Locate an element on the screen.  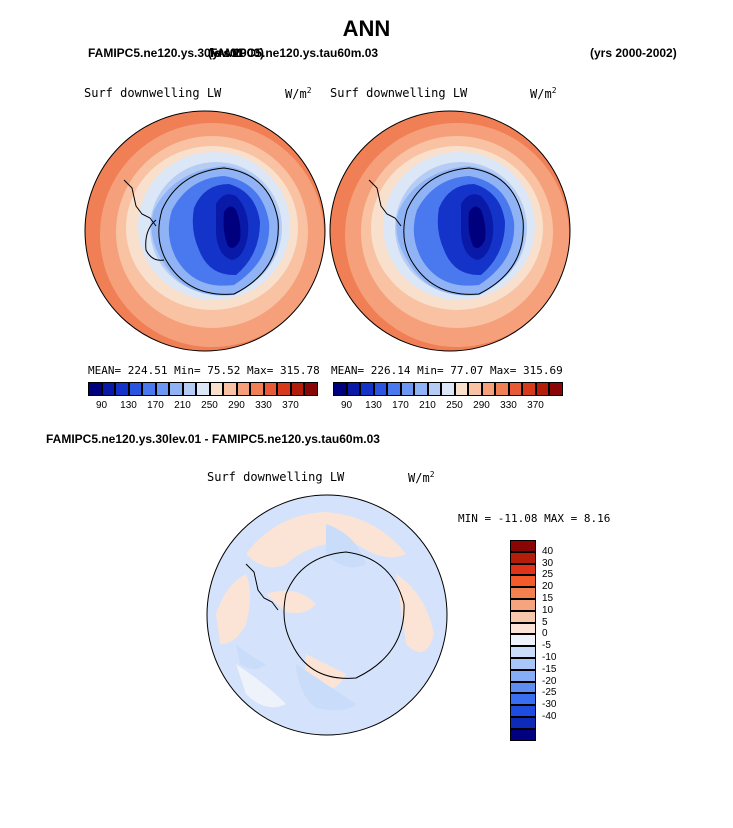
panel1-colorbar is located at coordinates (203, 389).